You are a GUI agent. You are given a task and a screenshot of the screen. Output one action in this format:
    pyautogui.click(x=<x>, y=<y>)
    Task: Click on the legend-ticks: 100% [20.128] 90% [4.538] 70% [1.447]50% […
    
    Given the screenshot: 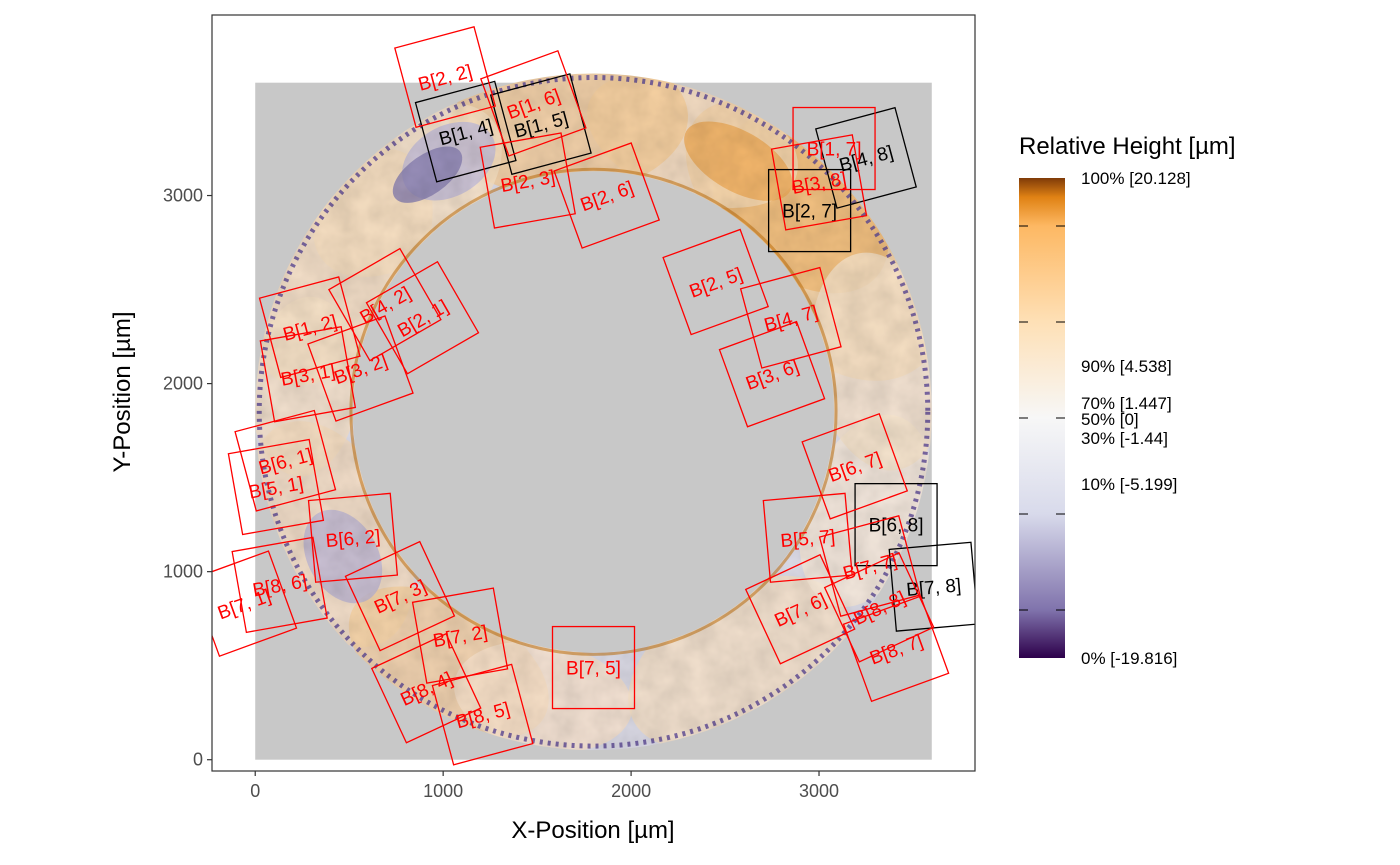 What is the action you would take?
    pyautogui.click(x=1105, y=418)
    